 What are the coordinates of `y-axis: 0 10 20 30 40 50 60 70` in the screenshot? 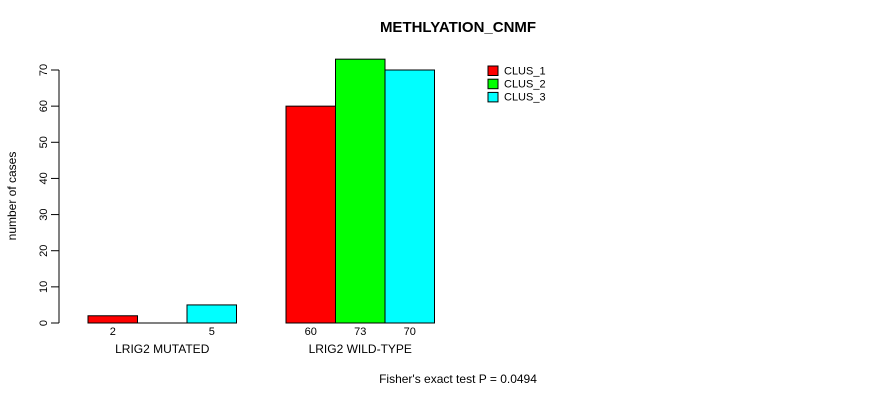 It's located at (49, 195).